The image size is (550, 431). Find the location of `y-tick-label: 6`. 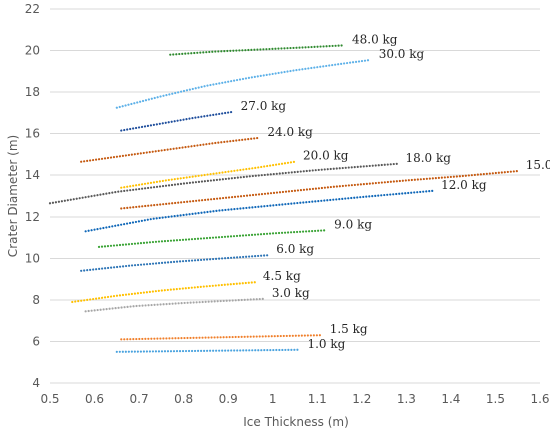

y-tick-label: 6 is located at coordinates (36, 341).